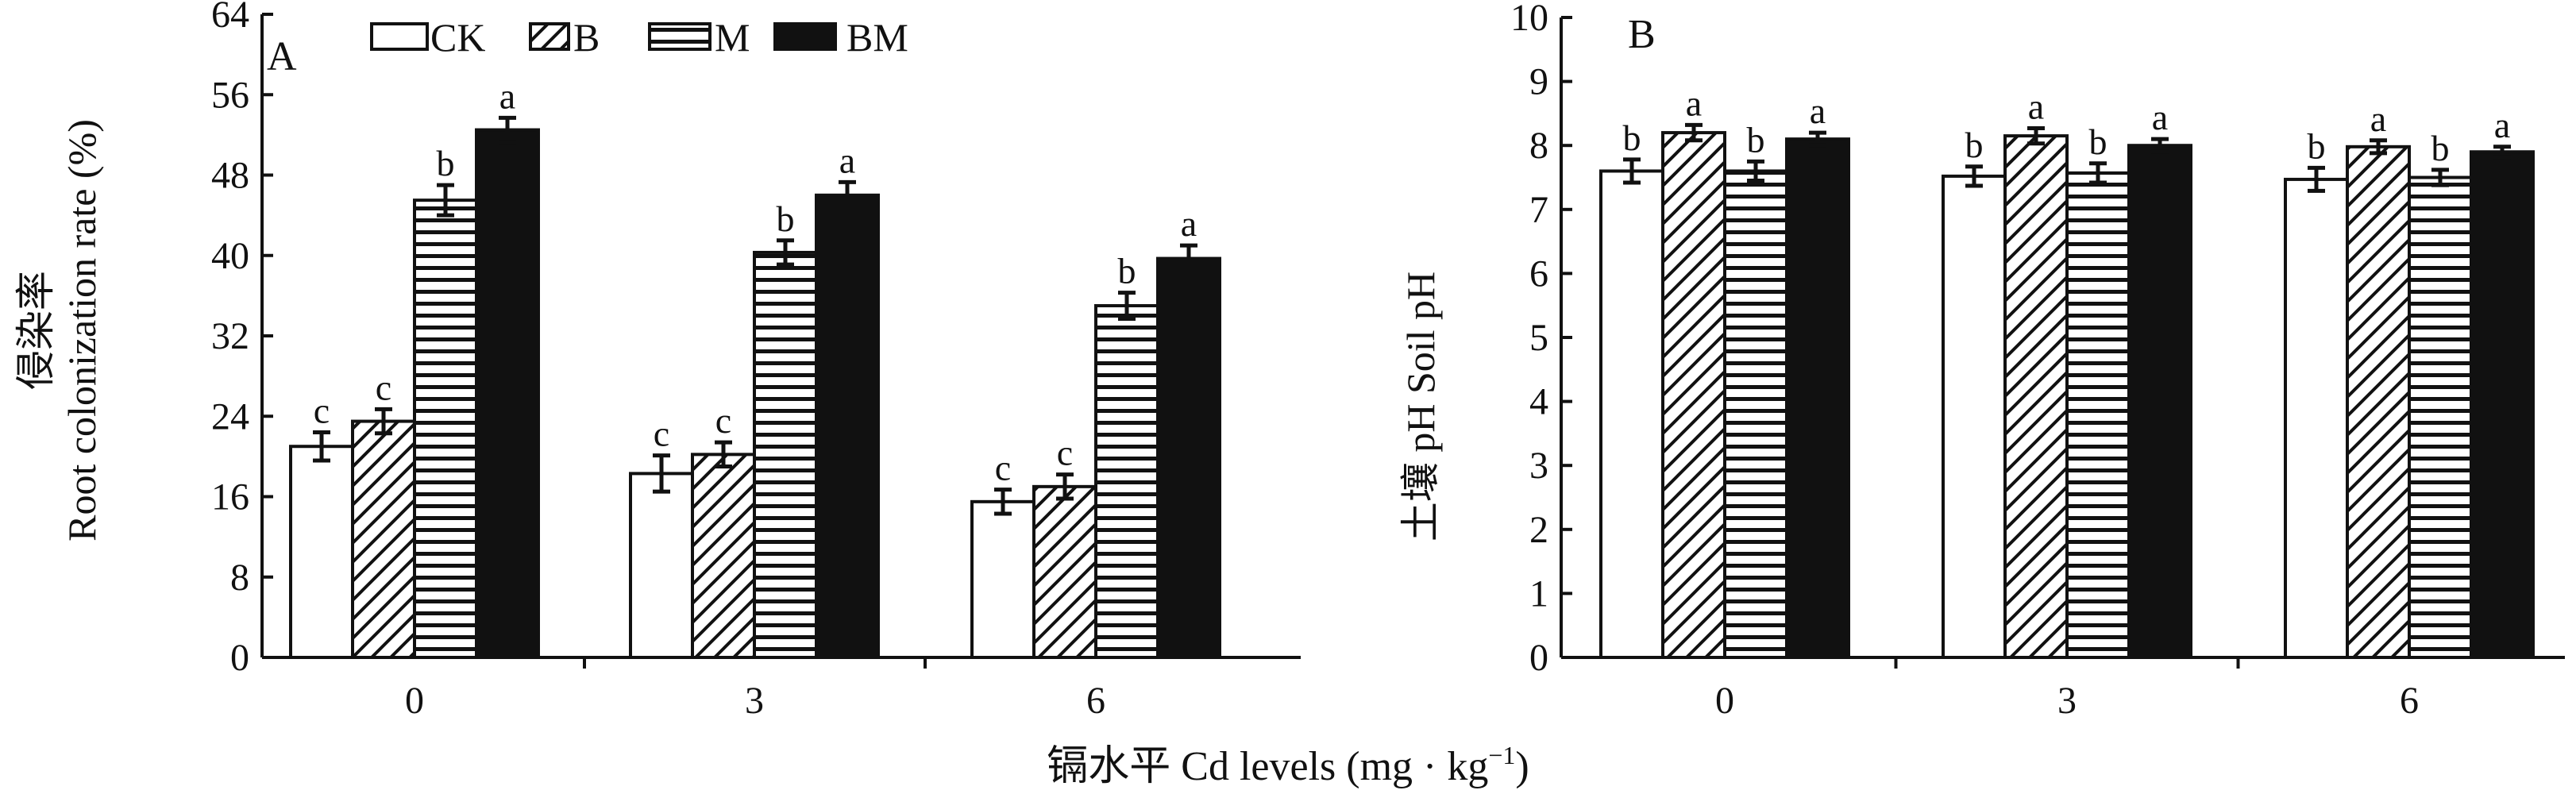 This screenshot has height=794, width=2576. Describe the element at coordinates (1189, 223) in the screenshot. I see `panel-a-sig-letter-bm-cd6: a` at that location.